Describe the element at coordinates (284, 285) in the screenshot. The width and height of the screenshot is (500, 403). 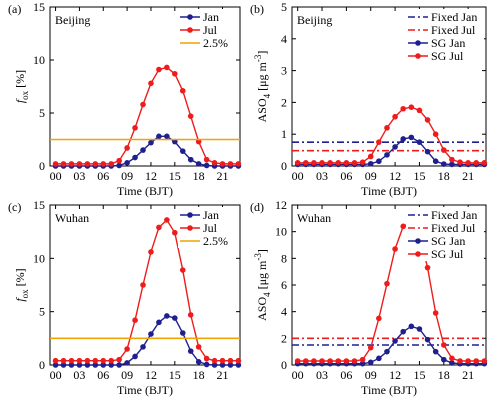
I see `y-tick-label: 6` at that location.